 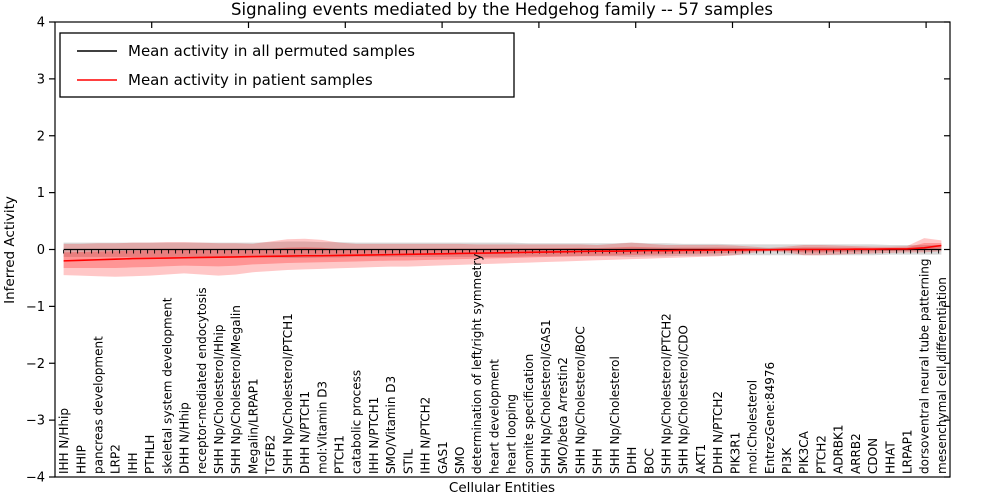 What do you see at coordinates (494, 416) in the screenshot?
I see `x-tick-label: heart development` at bounding box center [494, 416].